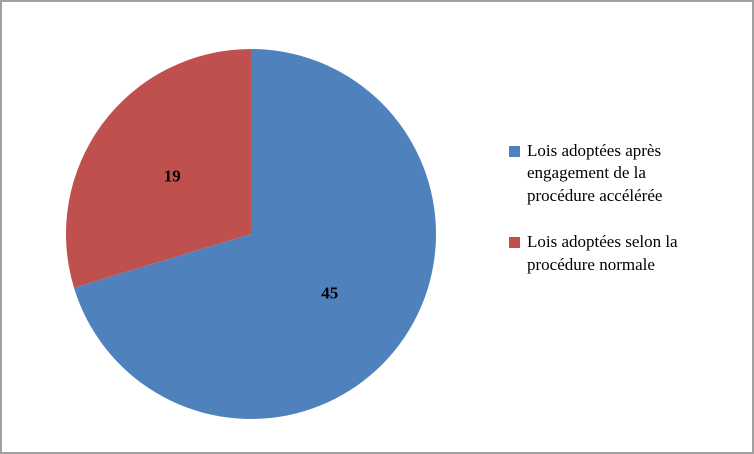 This screenshot has height=454, width=754. Describe the element at coordinates (514, 151) in the screenshot. I see `legend-swatch-blue-icon` at that location.